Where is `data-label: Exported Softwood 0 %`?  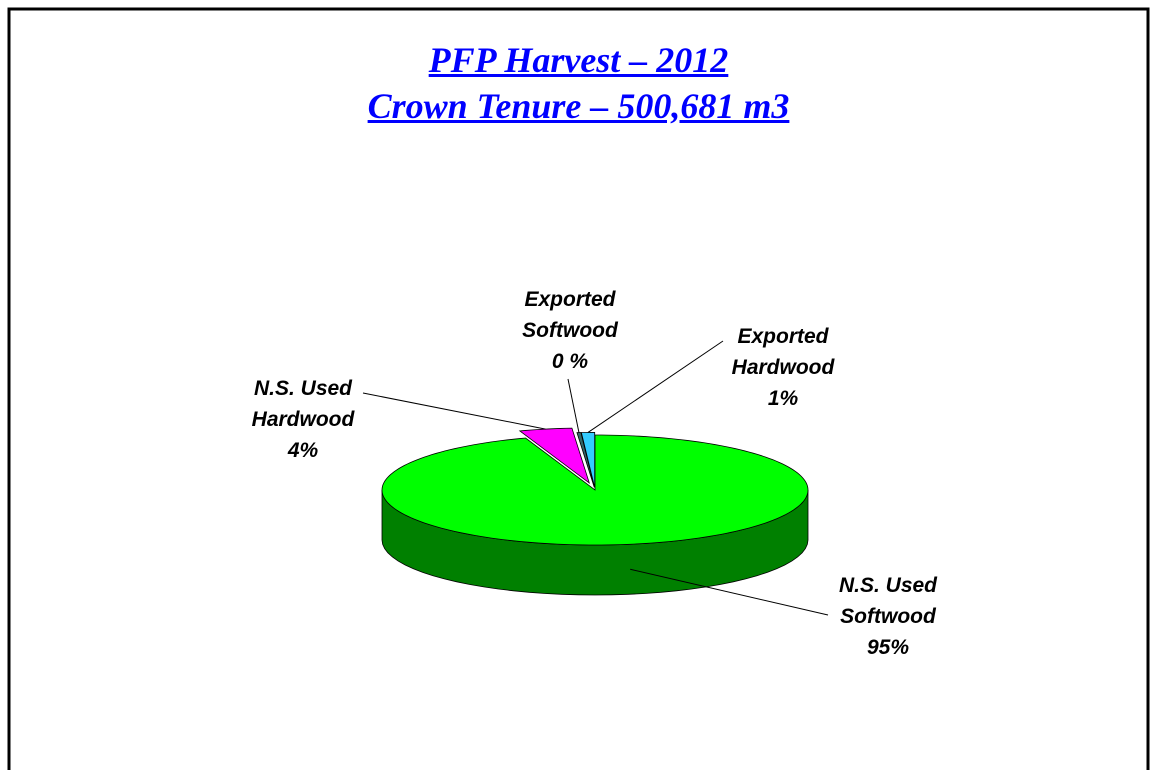 data-label: Exported Softwood 0 % is located at coordinates (570, 330).